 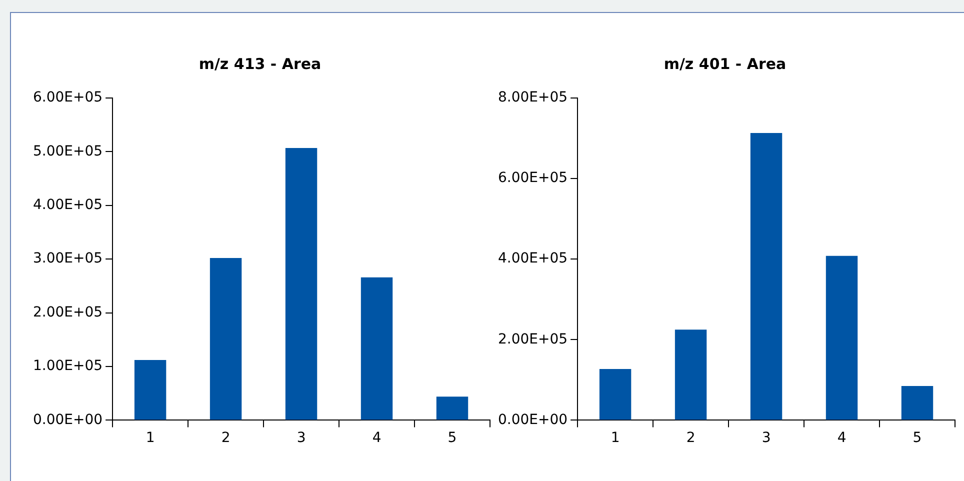 I want to click on y-tick-label: 1.00E+05, so click(x=68, y=366).